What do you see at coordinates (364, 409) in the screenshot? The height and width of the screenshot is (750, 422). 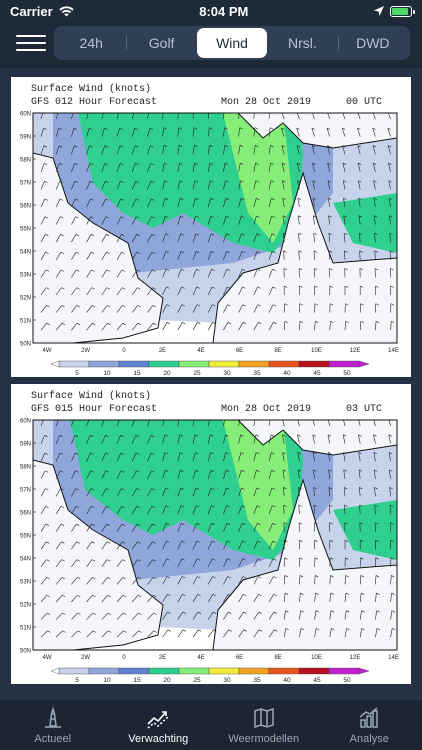 I see `map-utc: 03 UTC` at bounding box center [364, 409].